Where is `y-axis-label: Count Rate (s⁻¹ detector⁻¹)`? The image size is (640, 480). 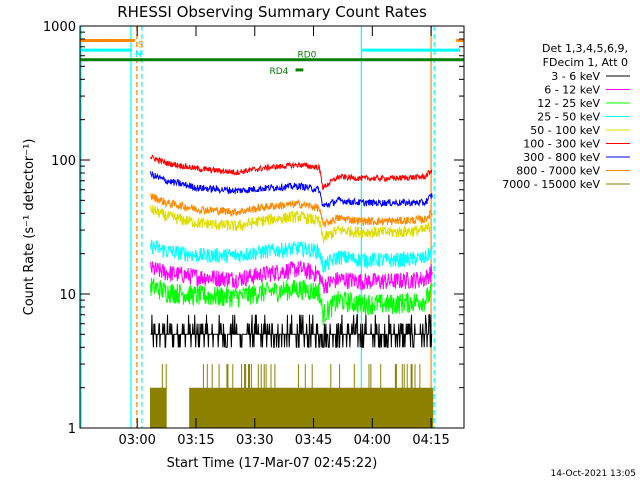
y-axis-label: Count Rate (s⁻¹ detector⁻¹) is located at coordinates (29, 227).